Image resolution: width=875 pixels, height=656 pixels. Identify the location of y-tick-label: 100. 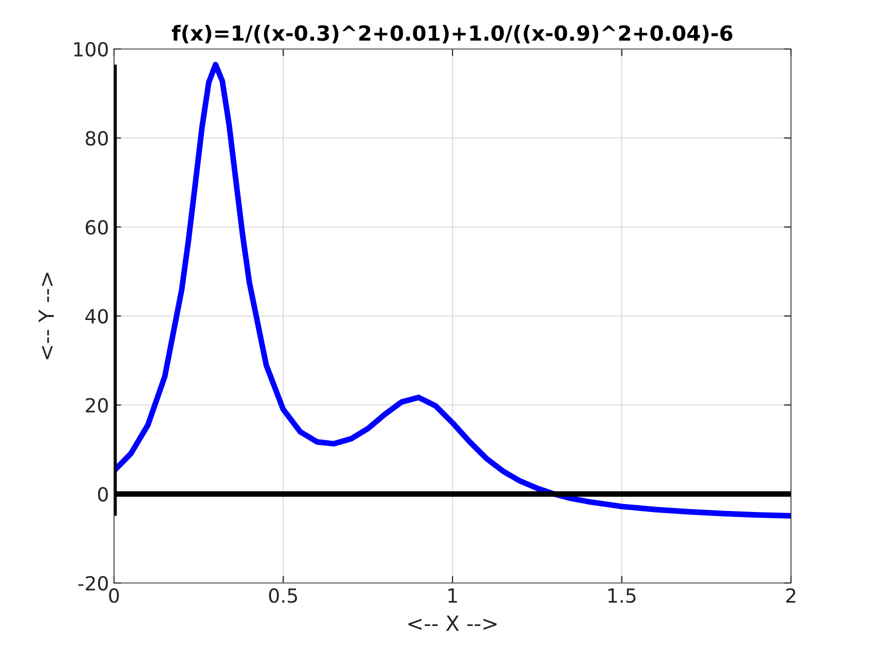
(91, 49).